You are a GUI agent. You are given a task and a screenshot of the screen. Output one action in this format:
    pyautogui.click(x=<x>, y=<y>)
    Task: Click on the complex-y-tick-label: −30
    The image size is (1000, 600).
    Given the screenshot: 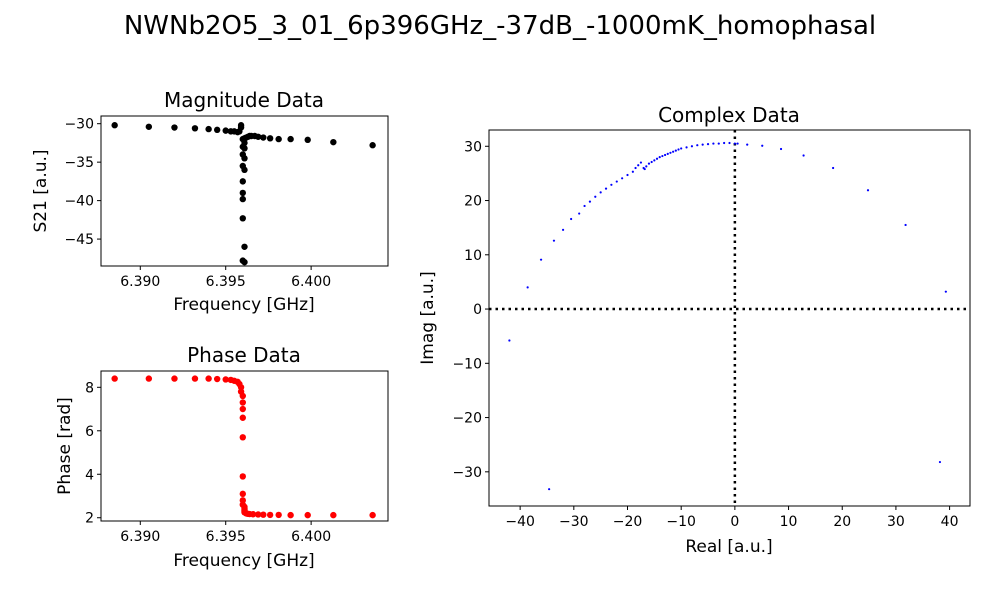 What is the action you would take?
    pyautogui.click(x=467, y=473)
    